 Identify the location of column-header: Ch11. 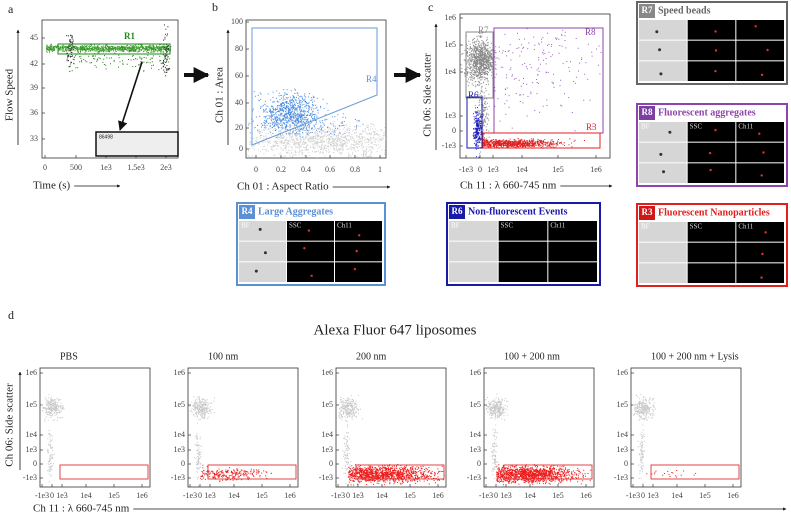
(745, 227).